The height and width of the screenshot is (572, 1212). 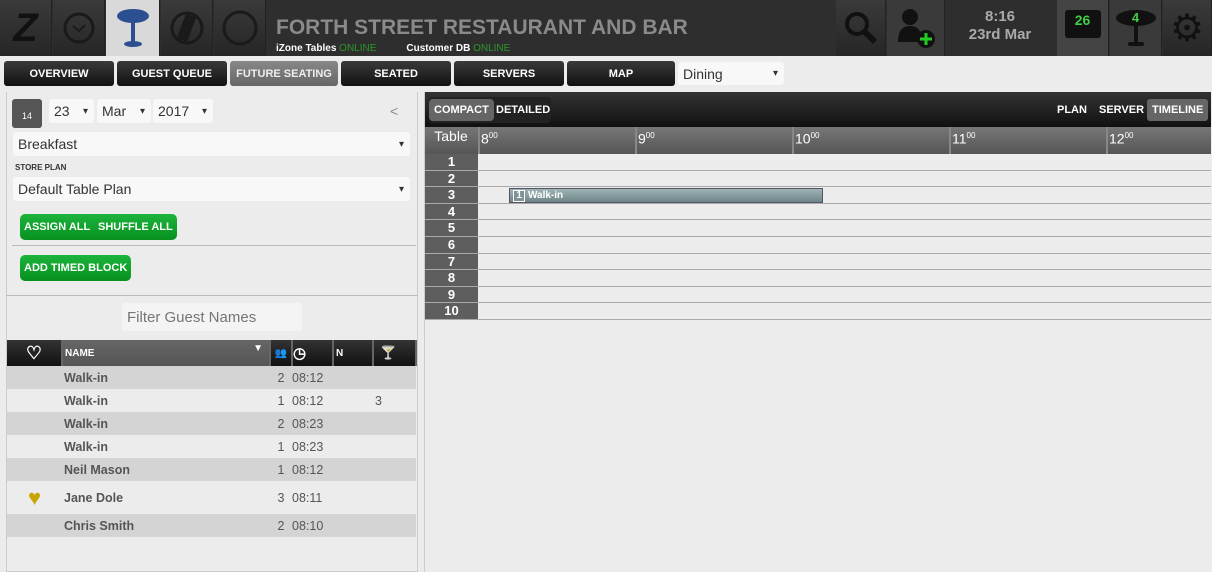 What do you see at coordinates (509, 73) in the screenshot?
I see `tab-servers: SERVERS` at bounding box center [509, 73].